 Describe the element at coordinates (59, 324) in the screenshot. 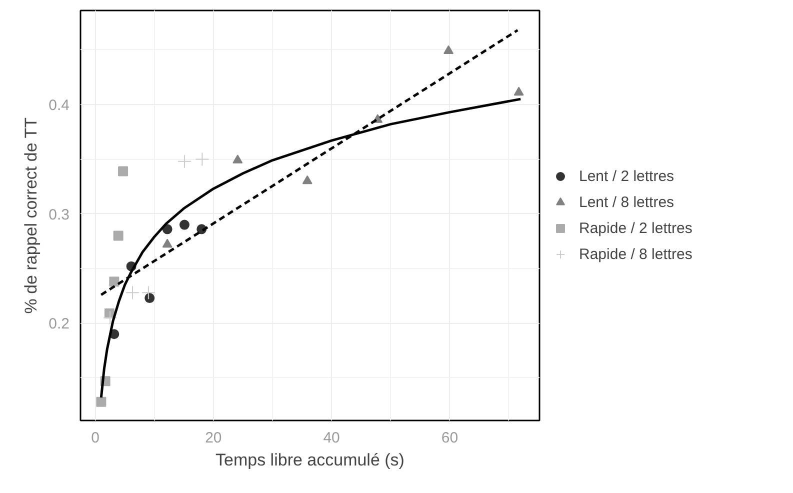

I see `y-tick-label: 0.2` at that location.